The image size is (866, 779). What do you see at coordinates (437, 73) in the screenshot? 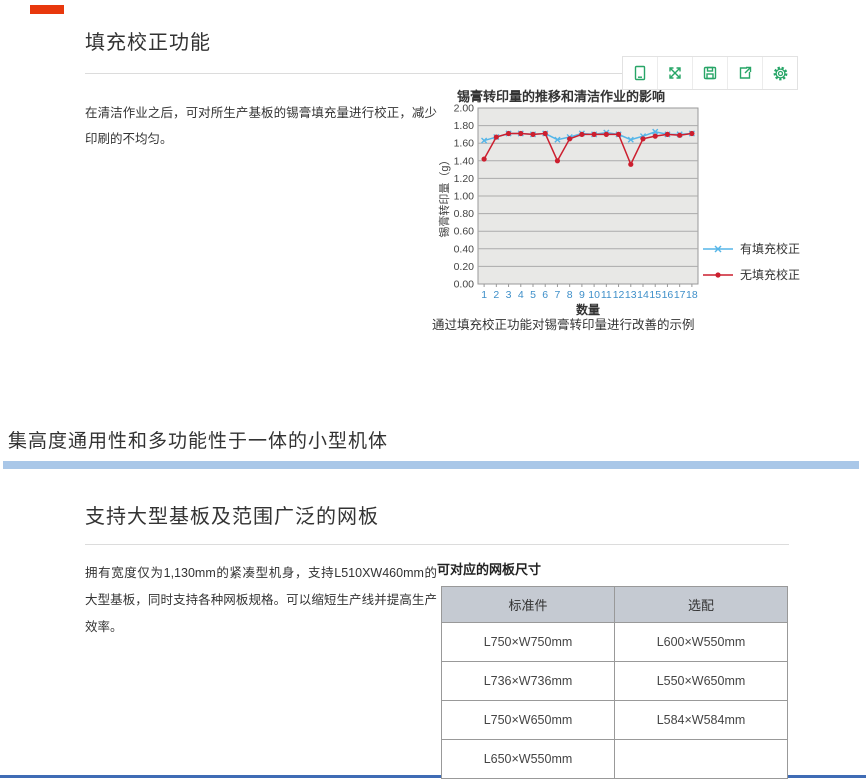
I see `section-title-underline` at bounding box center [437, 73].